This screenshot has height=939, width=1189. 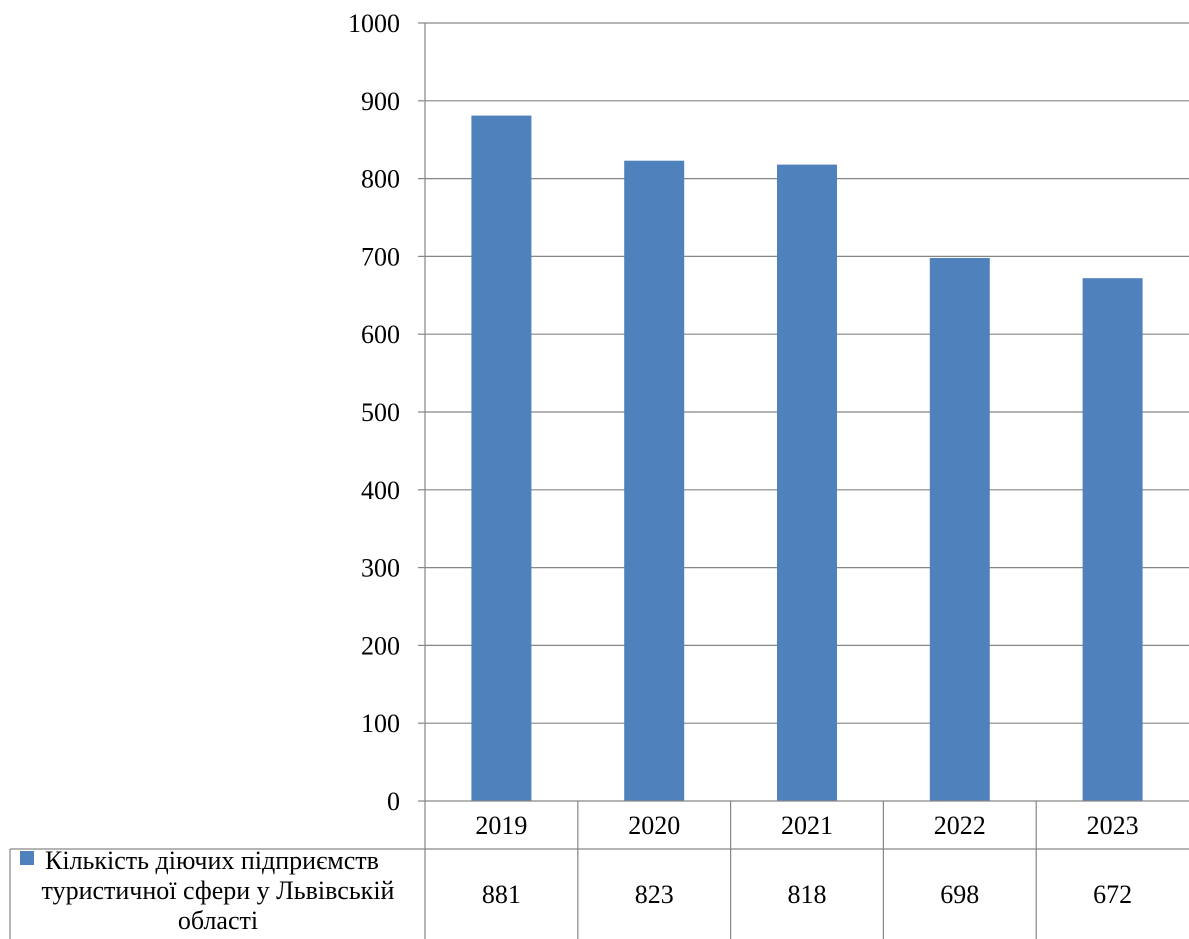 I want to click on data-label: 672, so click(x=1112, y=894).